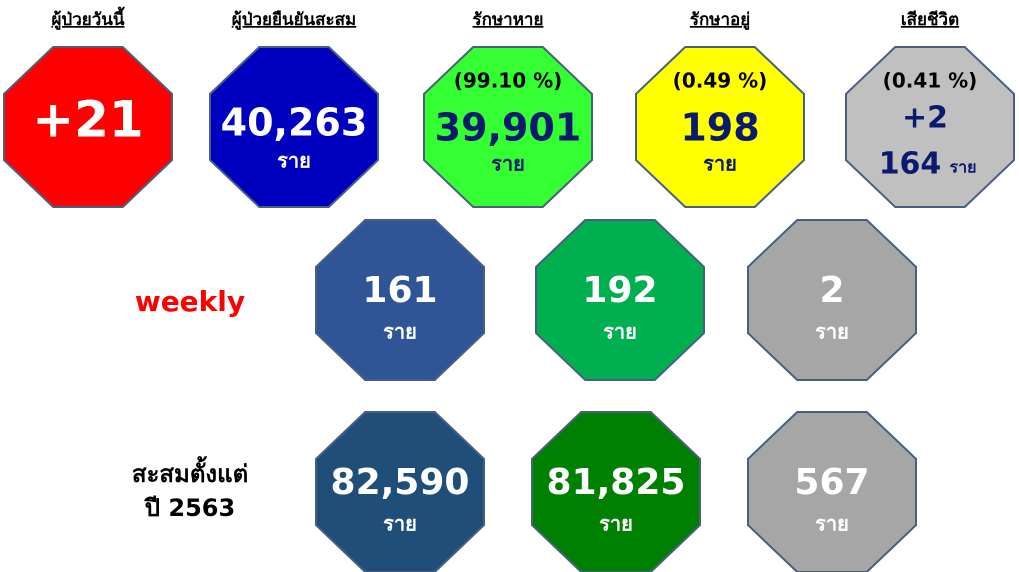 The height and width of the screenshot is (572, 1019). I want to click on value: 39,901, so click(508, 128).